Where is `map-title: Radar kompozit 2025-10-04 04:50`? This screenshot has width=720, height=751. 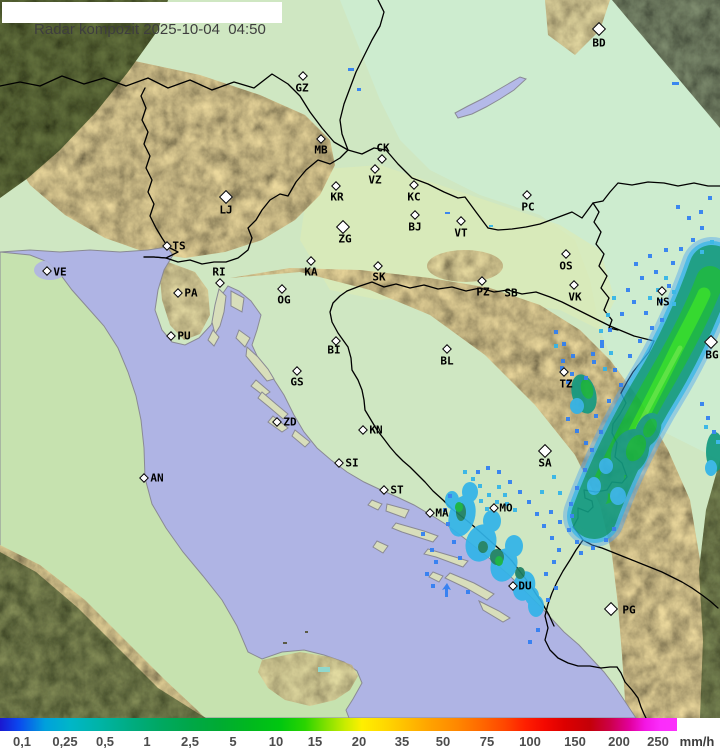 map-title: Radar kompozit 2025-10-04 04:50 is located at coordinates (150, 29).